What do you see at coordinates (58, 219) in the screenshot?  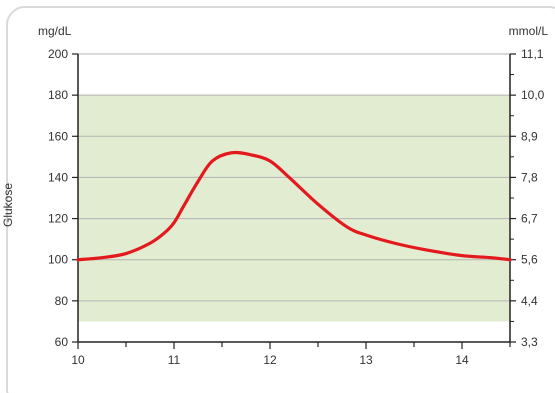 I see `y-tick-label: 120` at bounding box center [58, 219].